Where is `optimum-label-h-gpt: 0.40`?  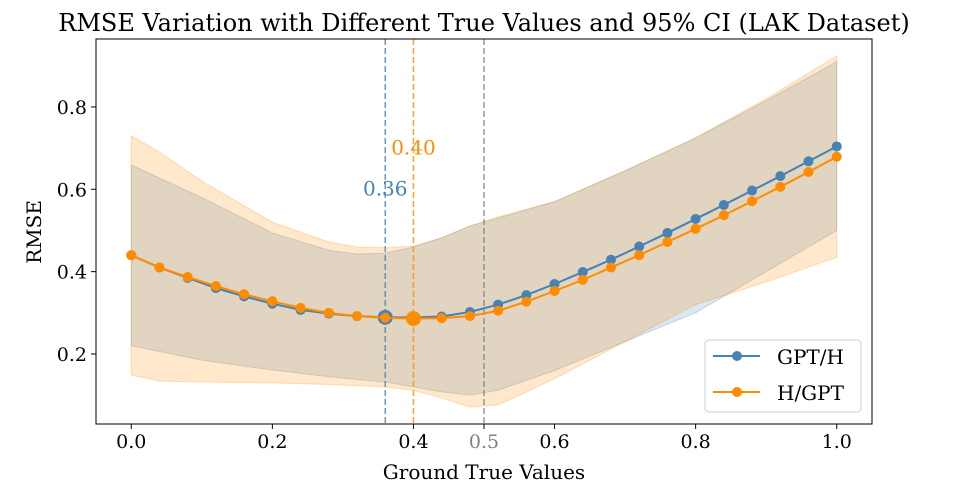 optimum-label-h-gpt: 0.40 is located at coordinates (413, 147).